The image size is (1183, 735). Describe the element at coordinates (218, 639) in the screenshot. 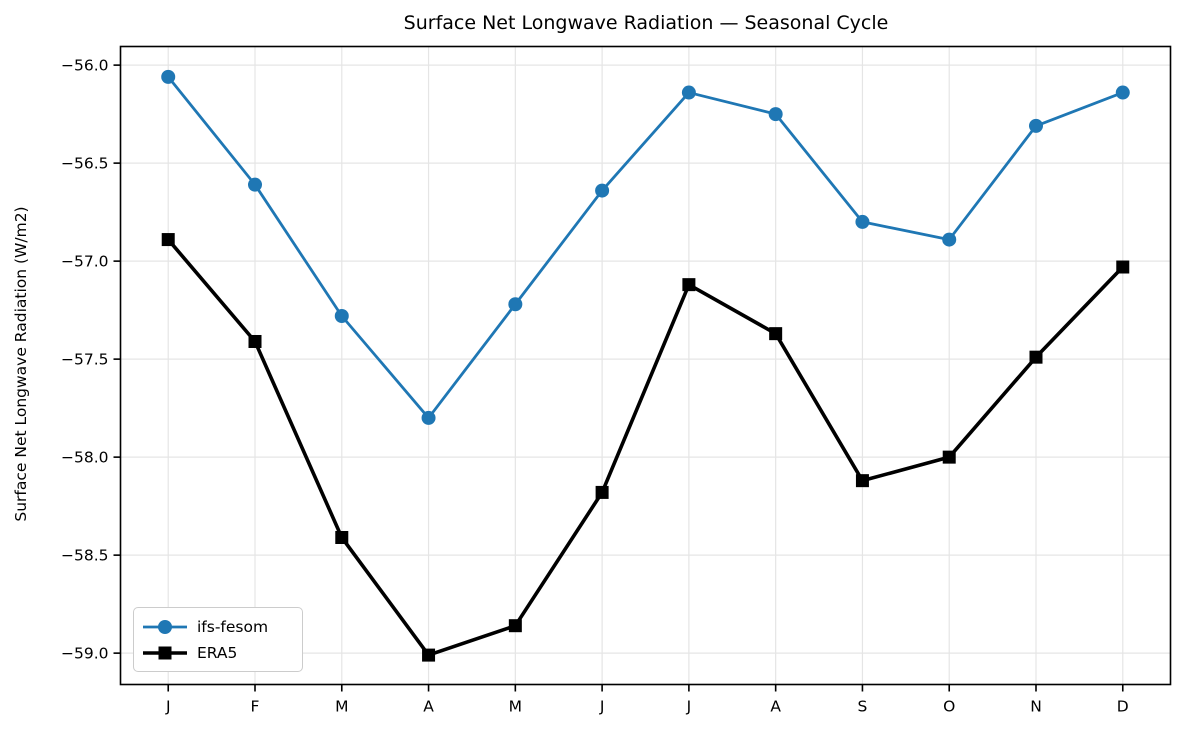

I see `legend: ifs-fesom ERA5` at that location.